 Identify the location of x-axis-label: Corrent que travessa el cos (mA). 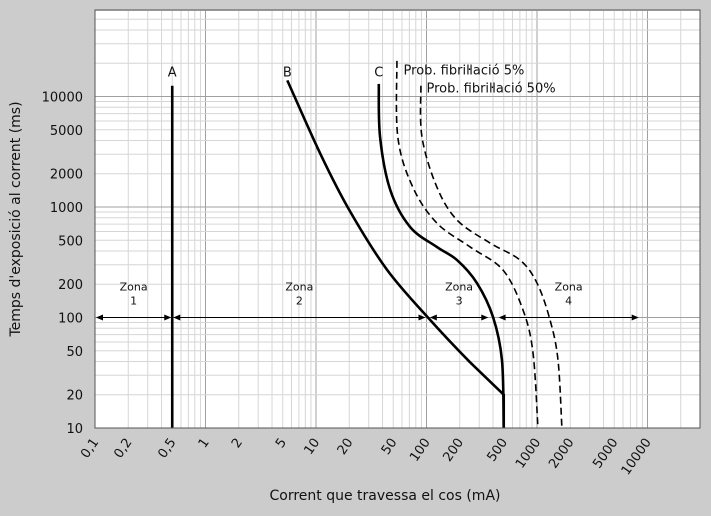
(385, 496).